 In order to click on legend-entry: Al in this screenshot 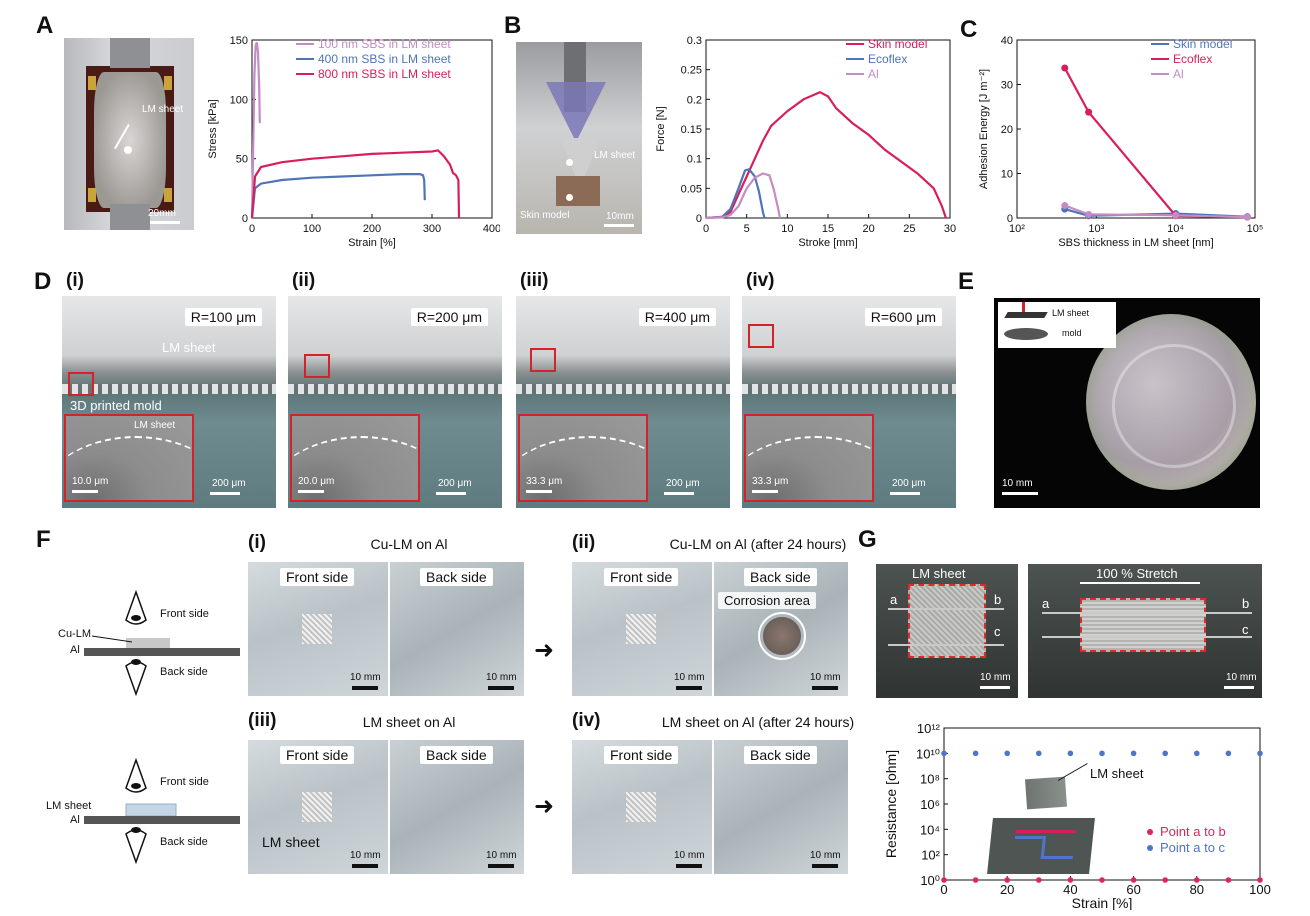, I will do `click(873, 74)`.